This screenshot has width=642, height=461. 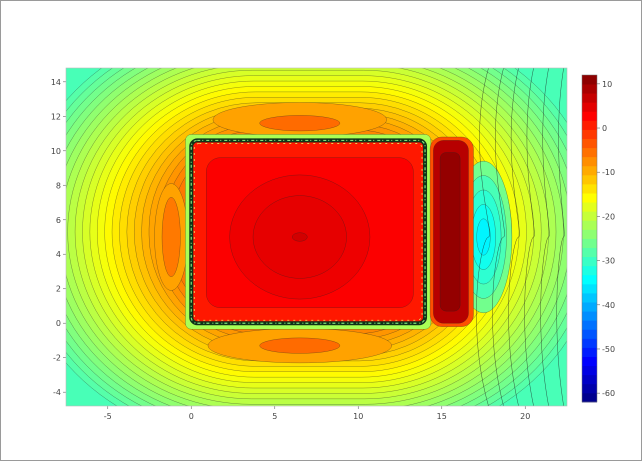 I want to click on x-tick-label: 5, so click(x=274, y=416).